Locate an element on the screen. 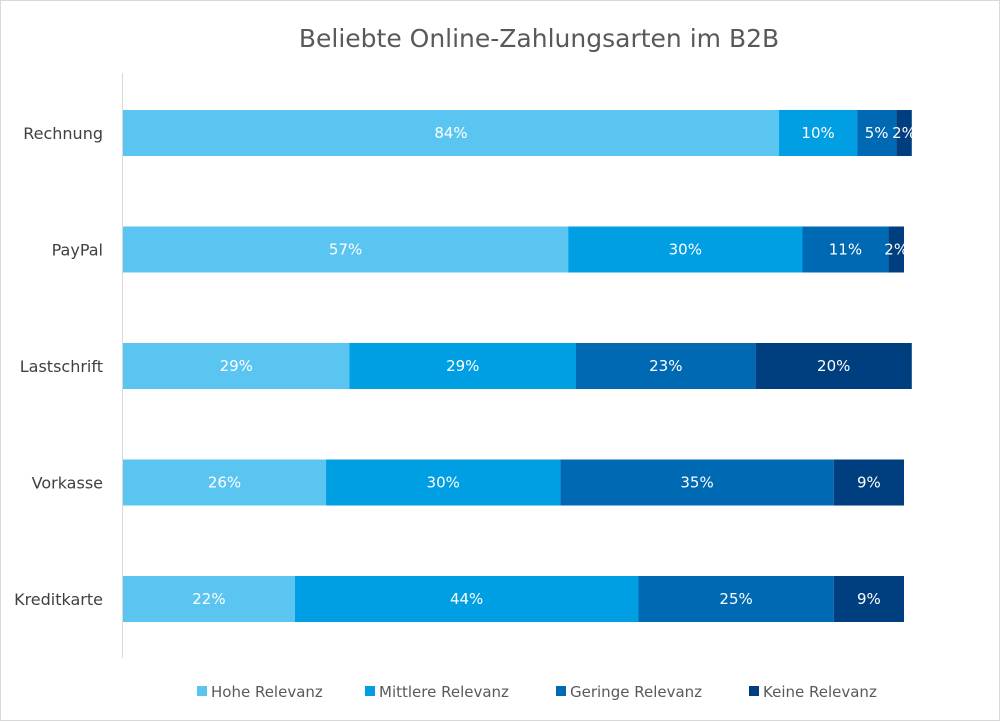  legend-label: Keine Relevanz is located at coordinates (820, 692).